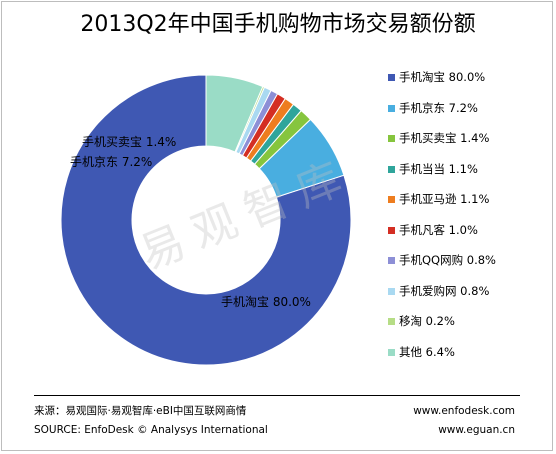 The height and width of the screenshot is (454, 556). I want to click on legend-item-0: 手机淘宝 80.0%, so click(468, 85).